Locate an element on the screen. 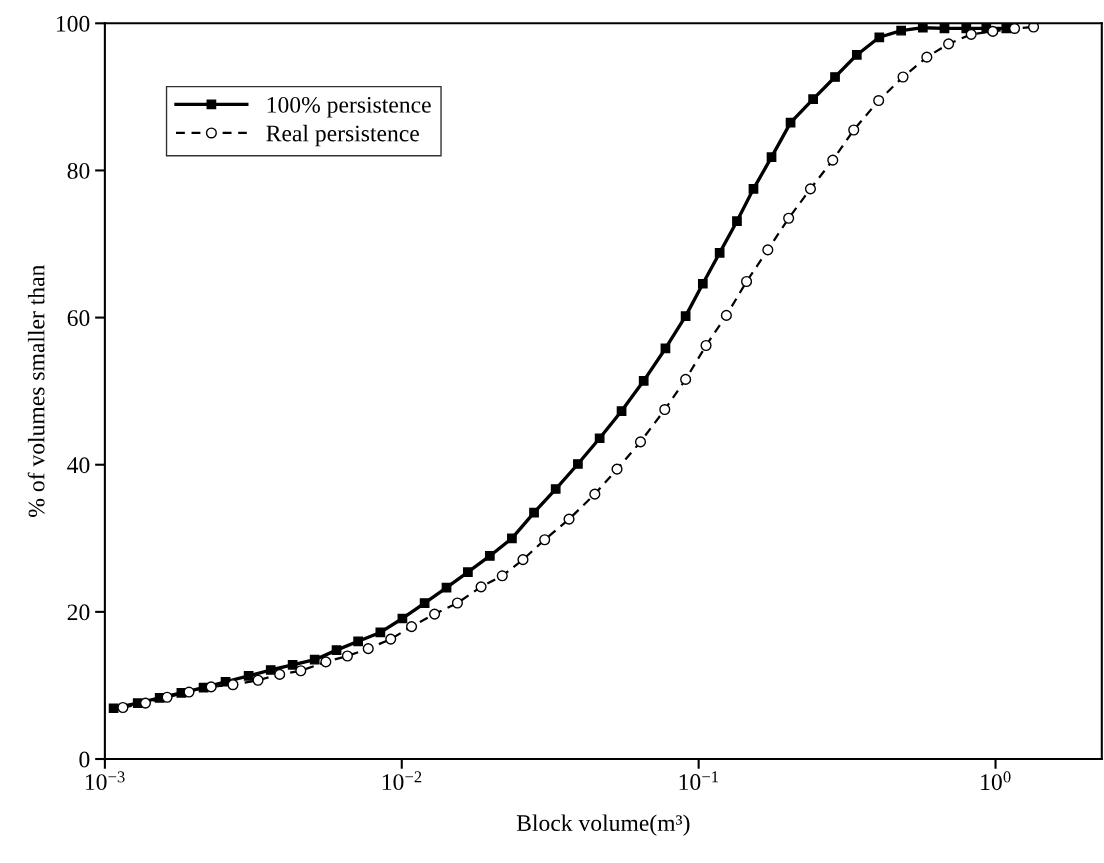  x-tick-label: 10$^{−1}$ is located at coordinates (699, 781).